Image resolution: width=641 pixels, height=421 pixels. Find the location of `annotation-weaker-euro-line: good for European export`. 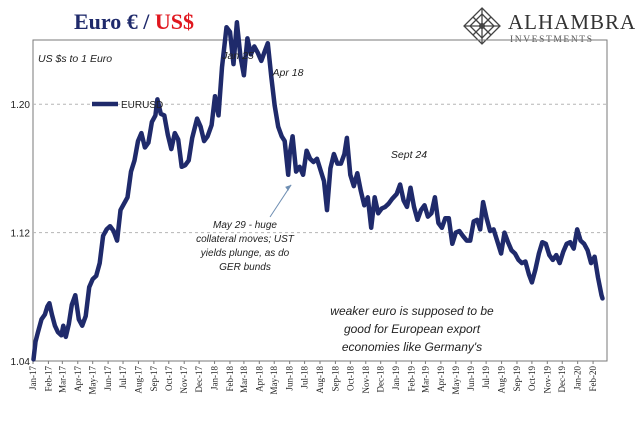

annotation-weaker-euro-line: good for European export is located at coordinates (412, 329).